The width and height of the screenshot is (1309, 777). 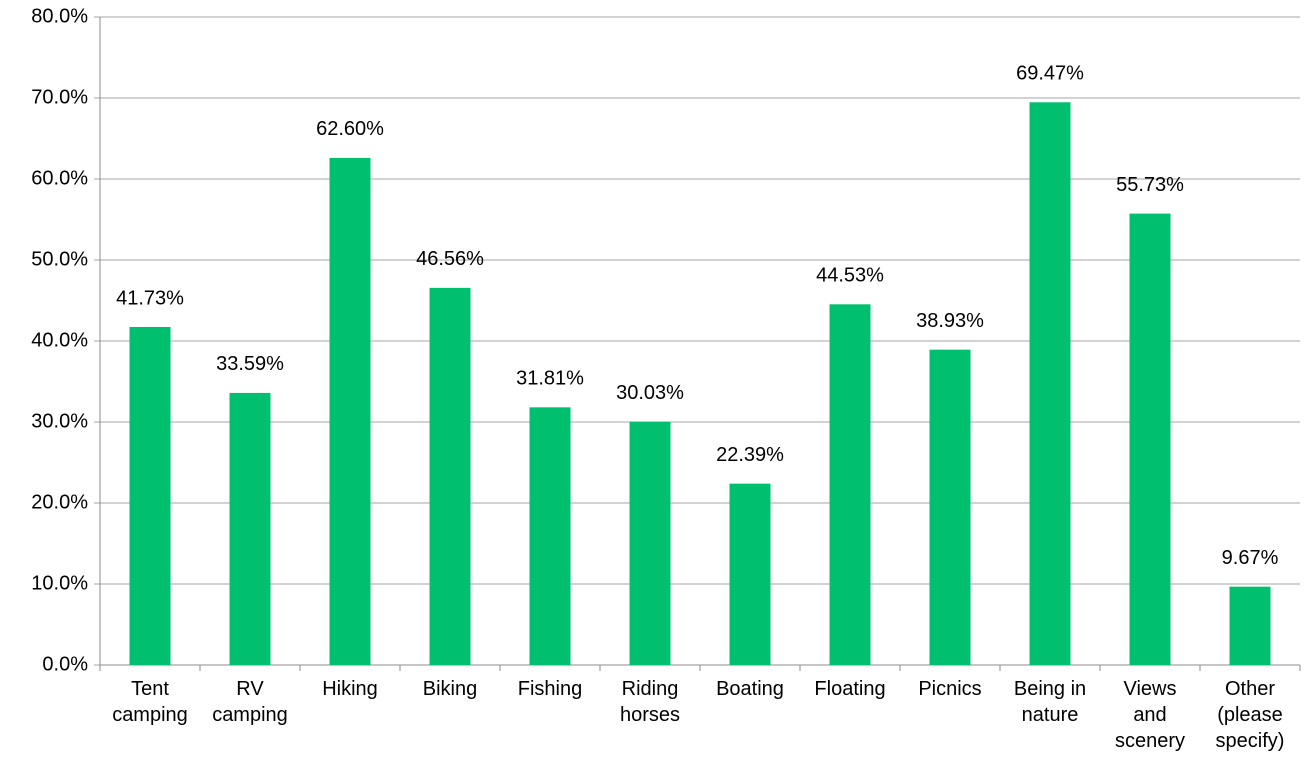 What do you see at coordinates (59, 16) in the screenshot?
I see `y-tick-label: 80.0%` at bounding box center [59, 16].